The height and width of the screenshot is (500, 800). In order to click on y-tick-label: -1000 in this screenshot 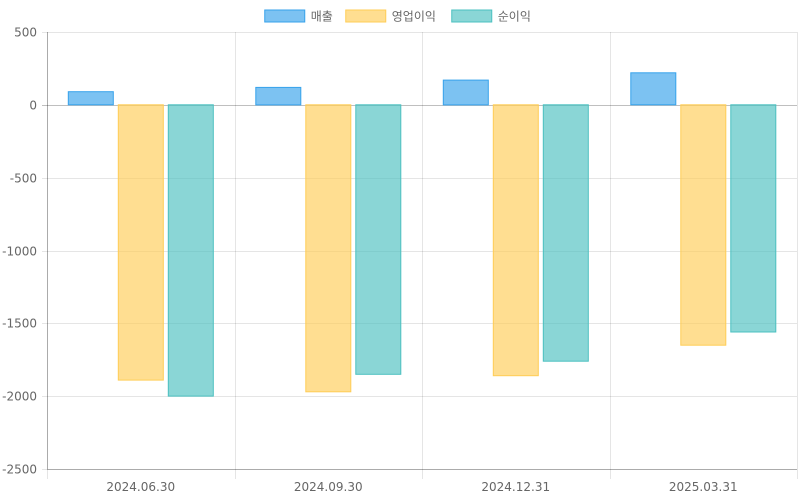, I will do `click(19, 252)`.